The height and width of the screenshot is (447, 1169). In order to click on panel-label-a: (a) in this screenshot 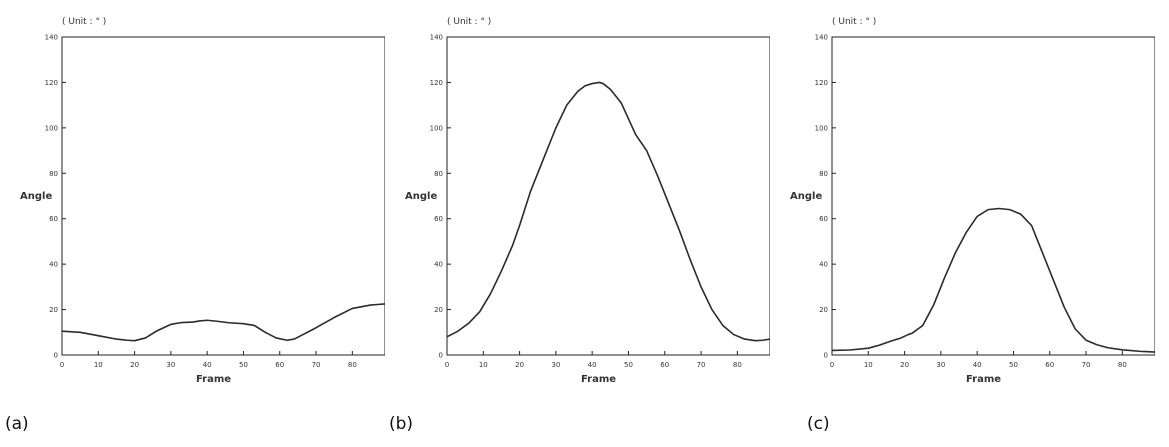, I will do `click(17, 424)`.